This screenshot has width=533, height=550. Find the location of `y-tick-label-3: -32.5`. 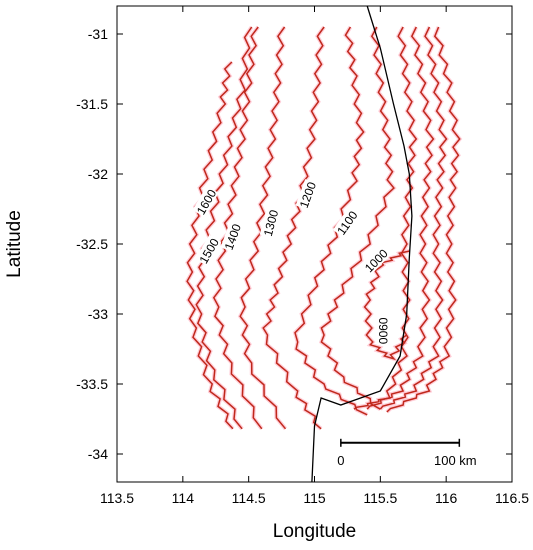

y-tick-label-3: -32.5 is located at coordinates (92, 244).